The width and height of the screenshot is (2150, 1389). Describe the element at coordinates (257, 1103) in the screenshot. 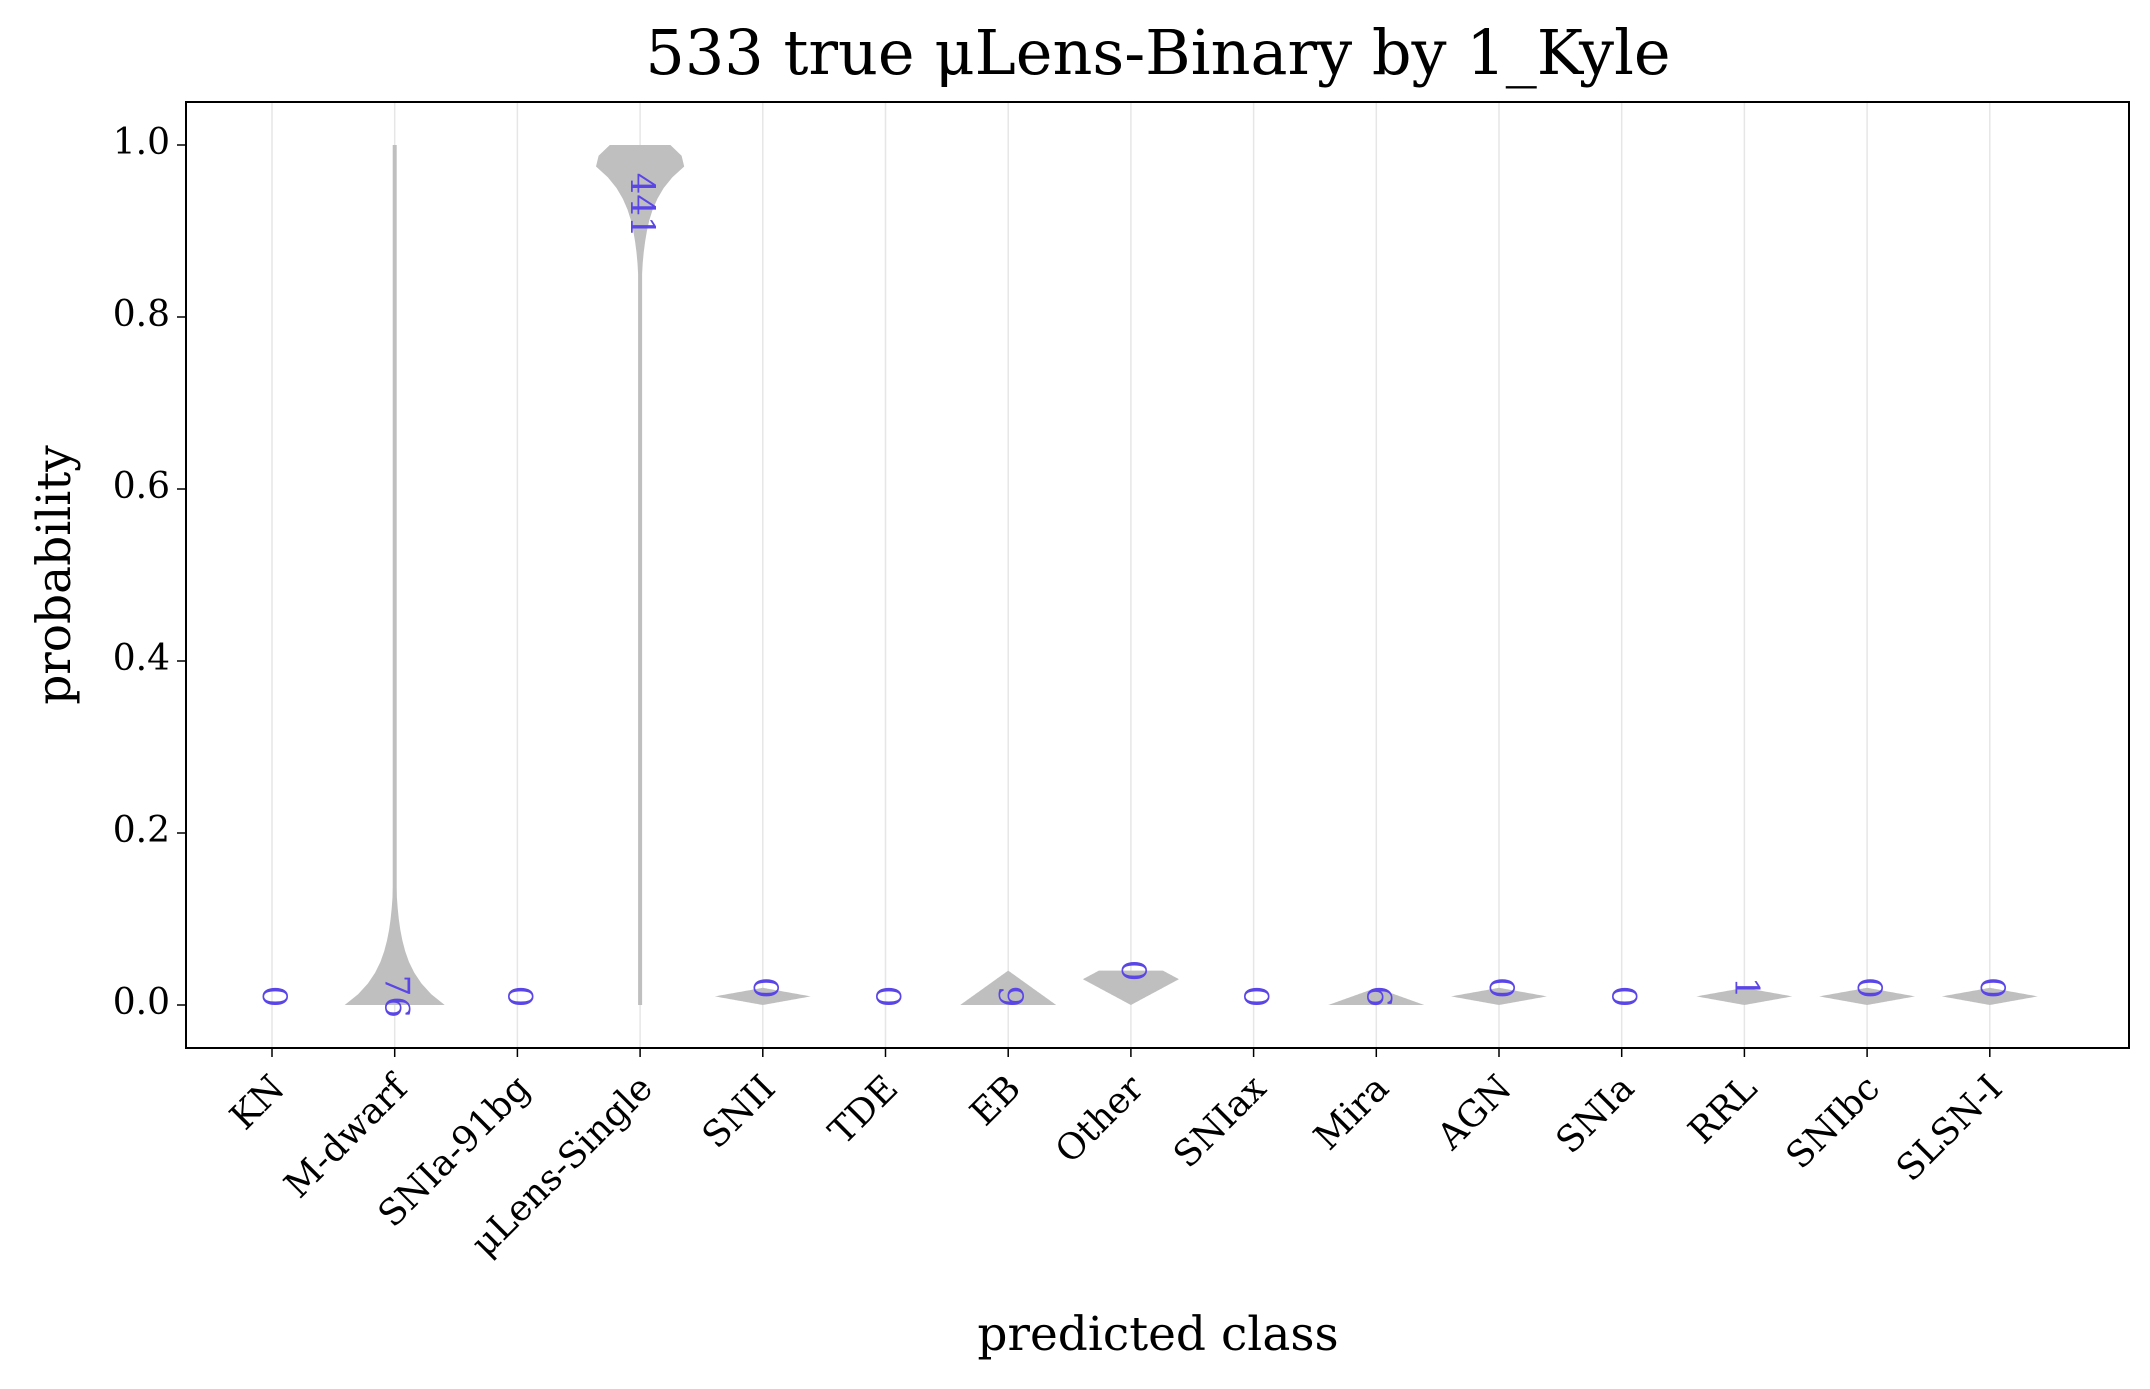

I see `x-tick-label: KN` at that location.